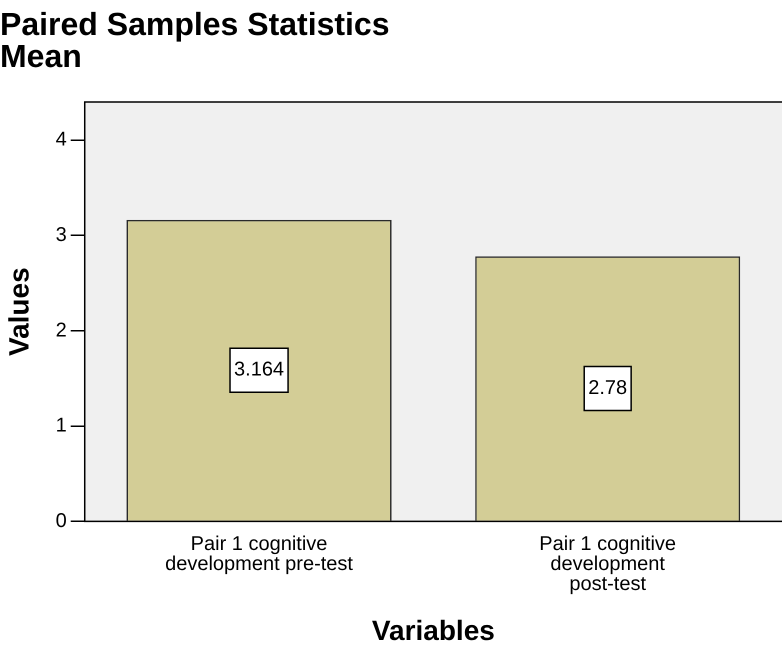 Image resolution: width=782 pixels, height=653 pixels. Describe the element at coordinates (61, 425) in the screenshot. I see `y-tick-label: 1` at that location.